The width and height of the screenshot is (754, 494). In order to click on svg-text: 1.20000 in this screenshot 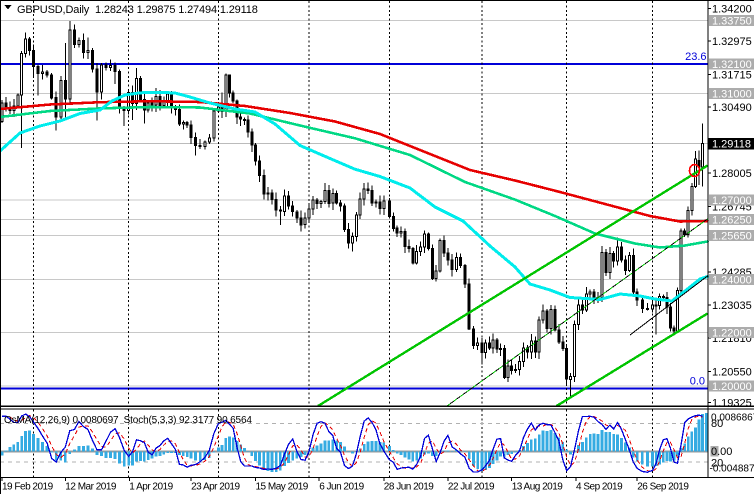, I will do `click(732, 387)`.